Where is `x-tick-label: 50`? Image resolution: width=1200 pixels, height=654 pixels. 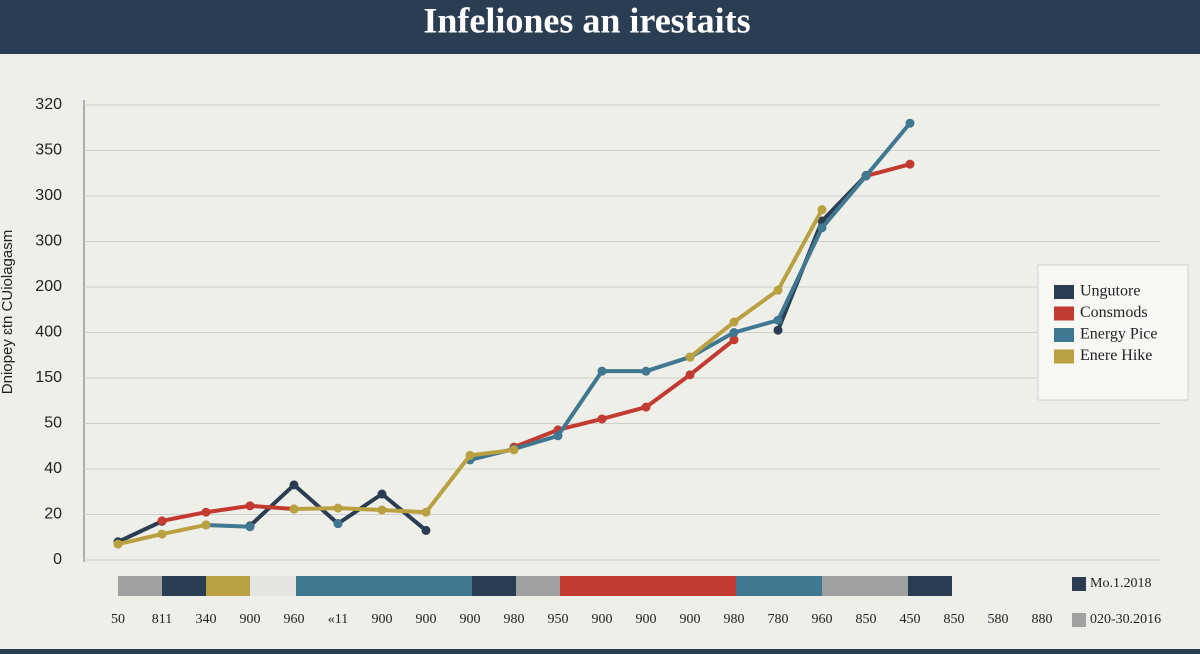 x-tick-label: 50 is located at coordinates (118, 619).